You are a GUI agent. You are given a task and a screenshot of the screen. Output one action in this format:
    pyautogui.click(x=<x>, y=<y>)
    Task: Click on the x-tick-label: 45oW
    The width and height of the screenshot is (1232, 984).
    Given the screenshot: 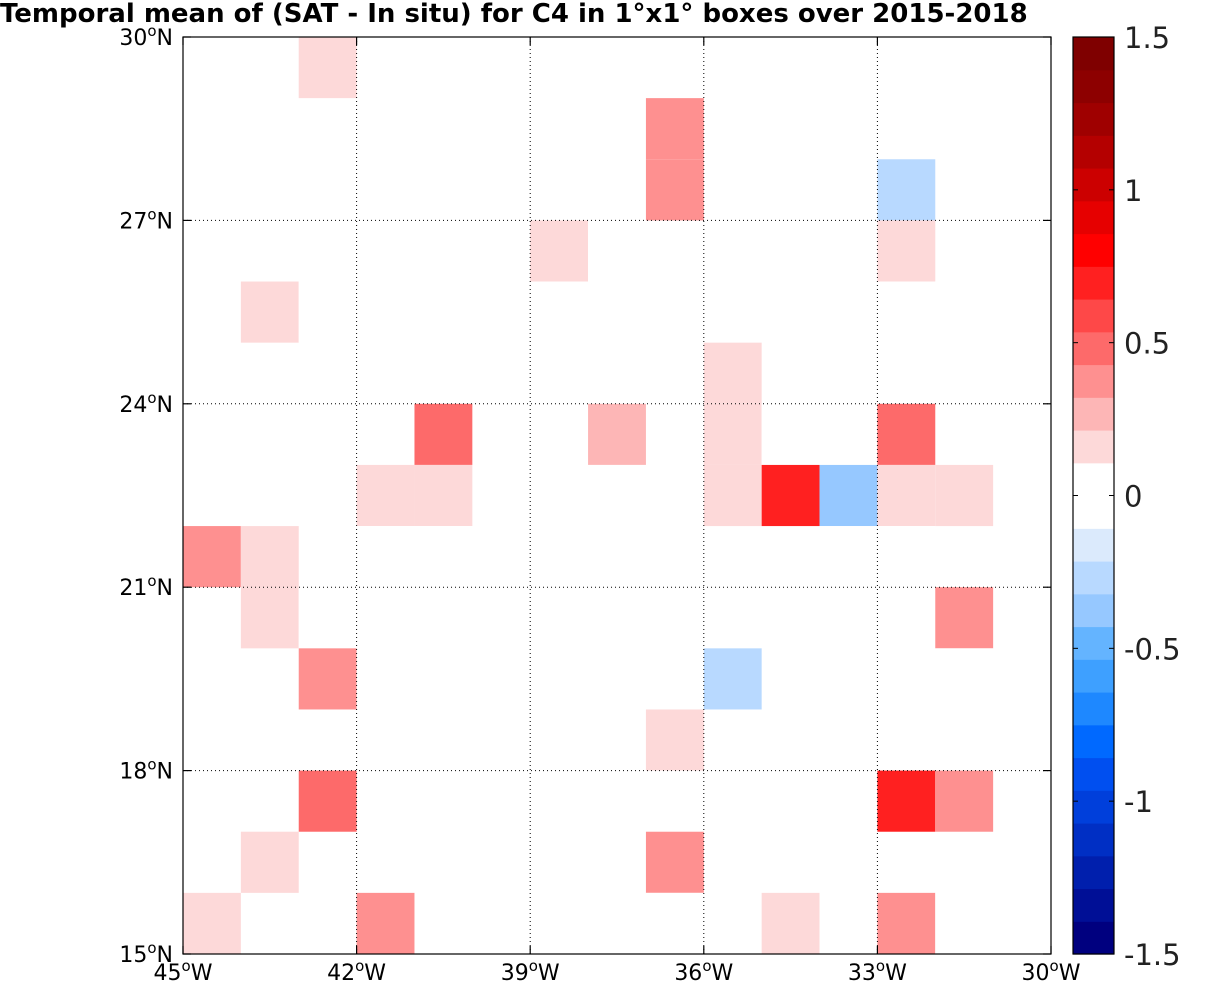 What is the action you would take?
    pyautogui.click(x=183, y=970)
    